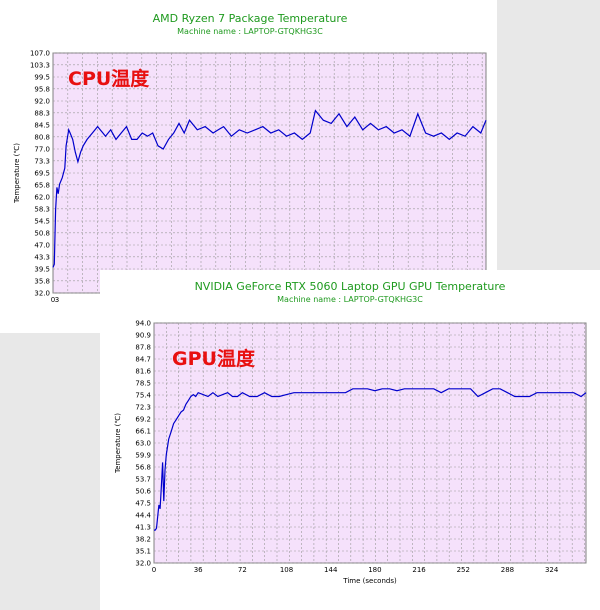 This screenshot has height=610, width=600. Describe the element at coordinates (42, 137) in the screenshot. I see `y-tick-label: 80.8` at that location.